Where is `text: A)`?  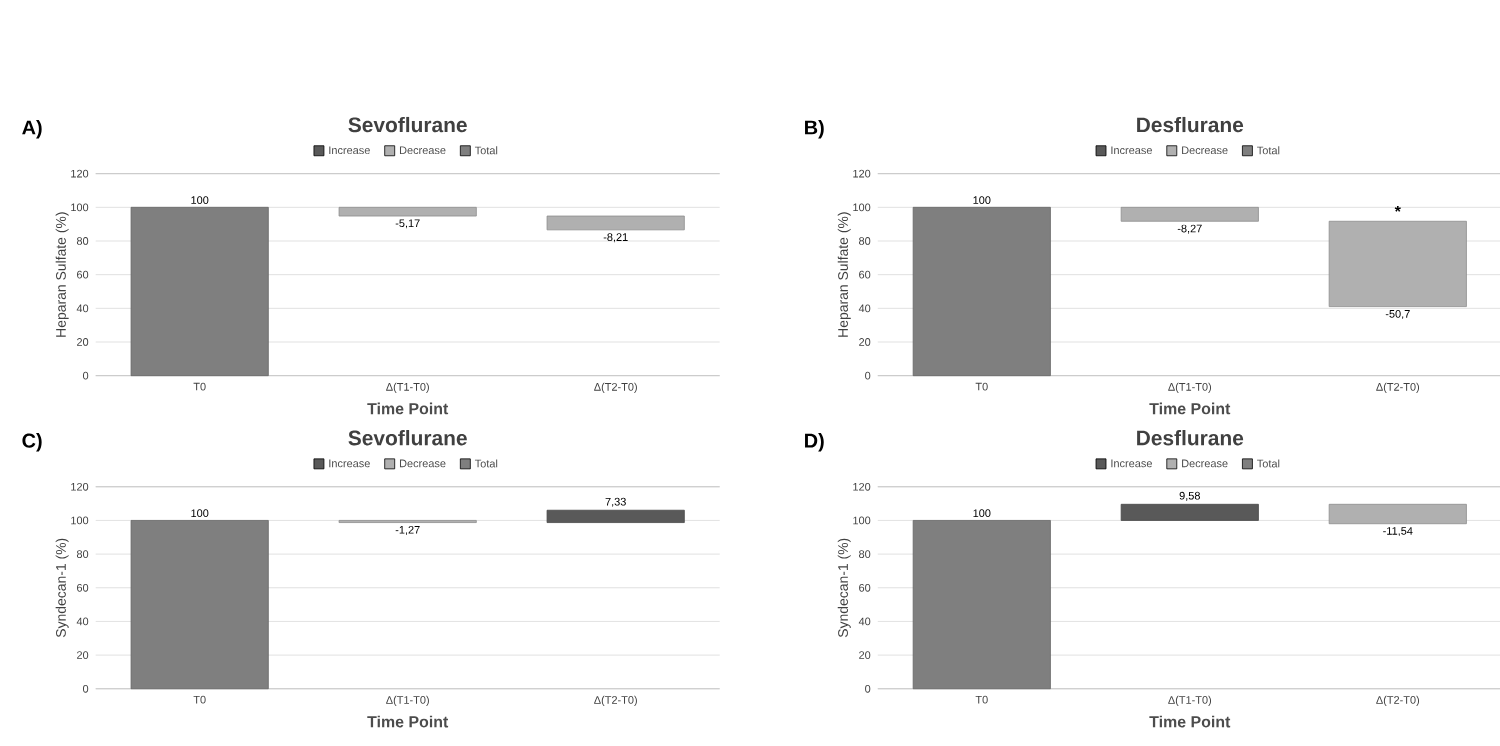 text: A) is located at coordinates (32, 129).